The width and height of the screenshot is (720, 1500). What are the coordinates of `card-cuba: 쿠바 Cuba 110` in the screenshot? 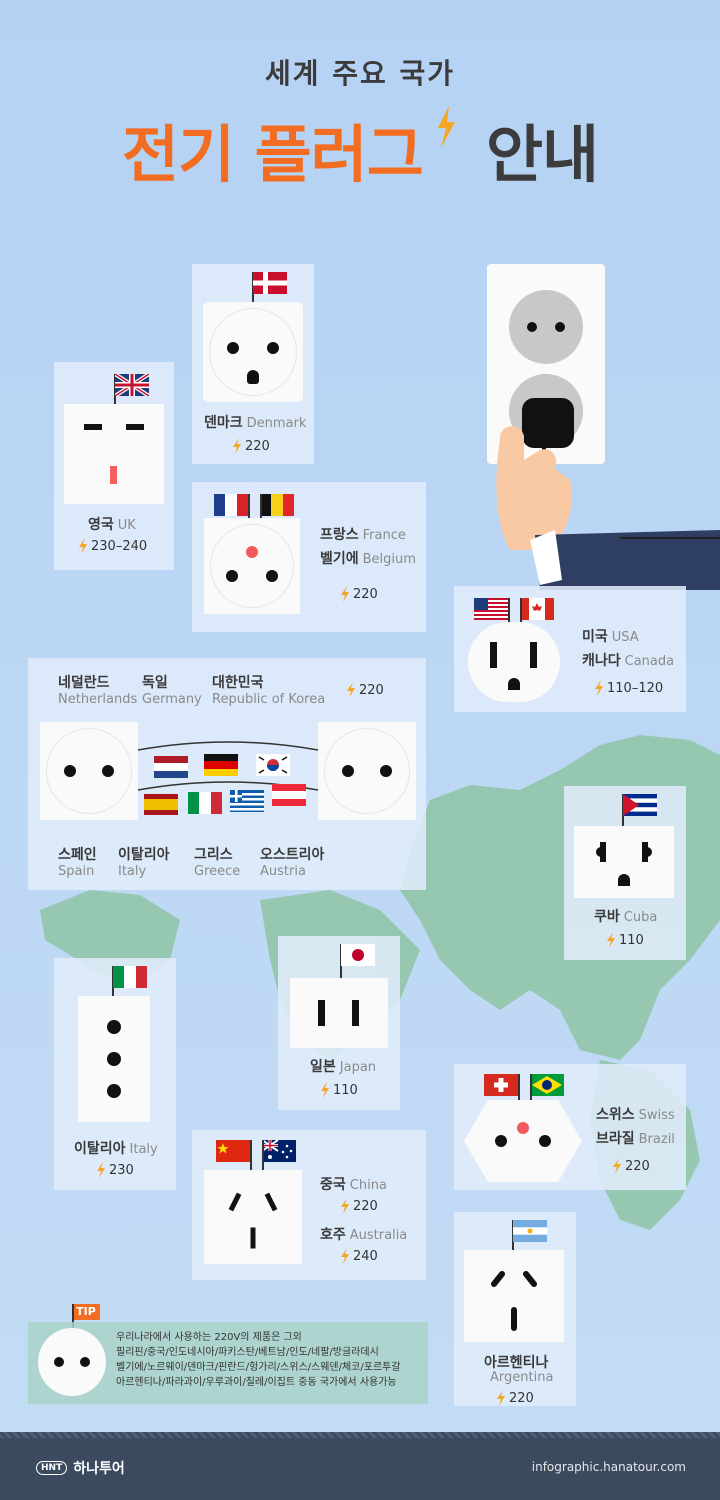 It's located at (625, 873).